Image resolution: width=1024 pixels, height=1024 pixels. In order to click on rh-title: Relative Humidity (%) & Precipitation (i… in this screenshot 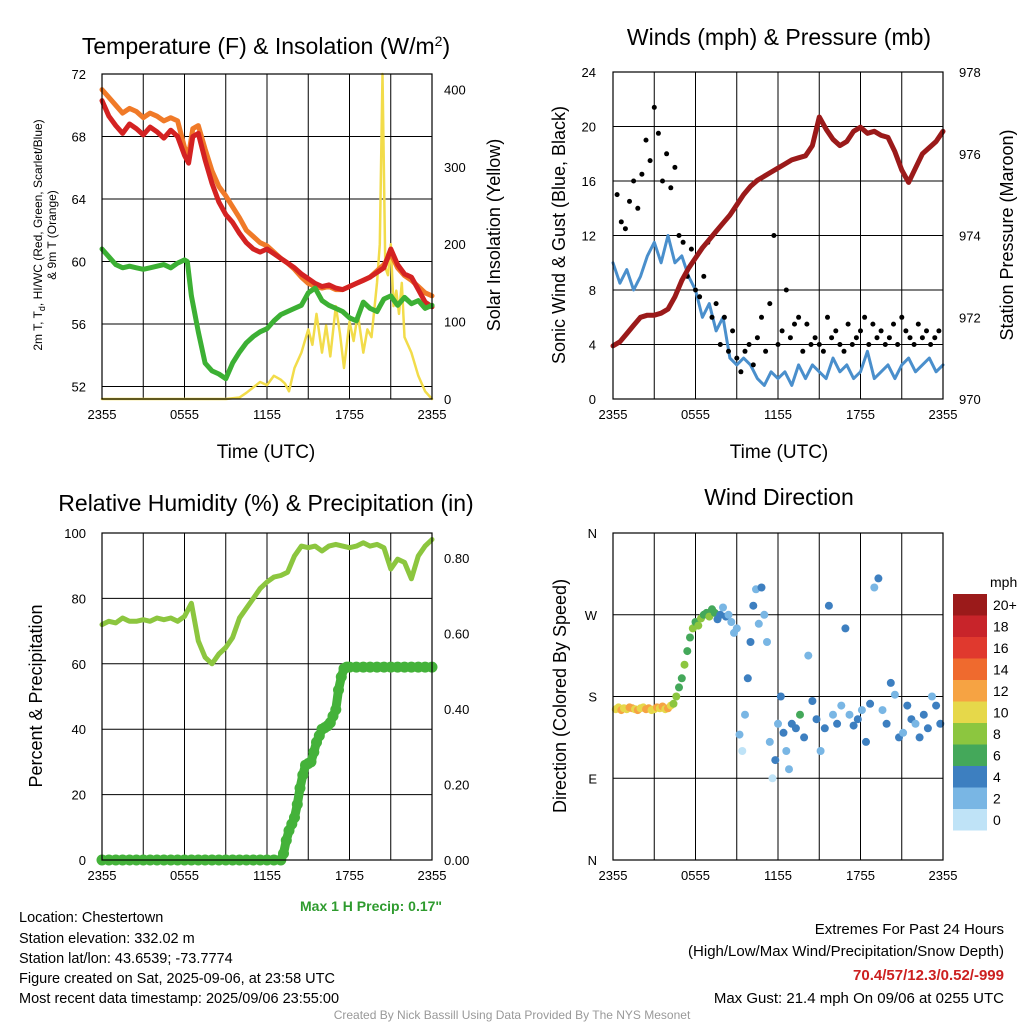, I will do `click(265, 503)`.